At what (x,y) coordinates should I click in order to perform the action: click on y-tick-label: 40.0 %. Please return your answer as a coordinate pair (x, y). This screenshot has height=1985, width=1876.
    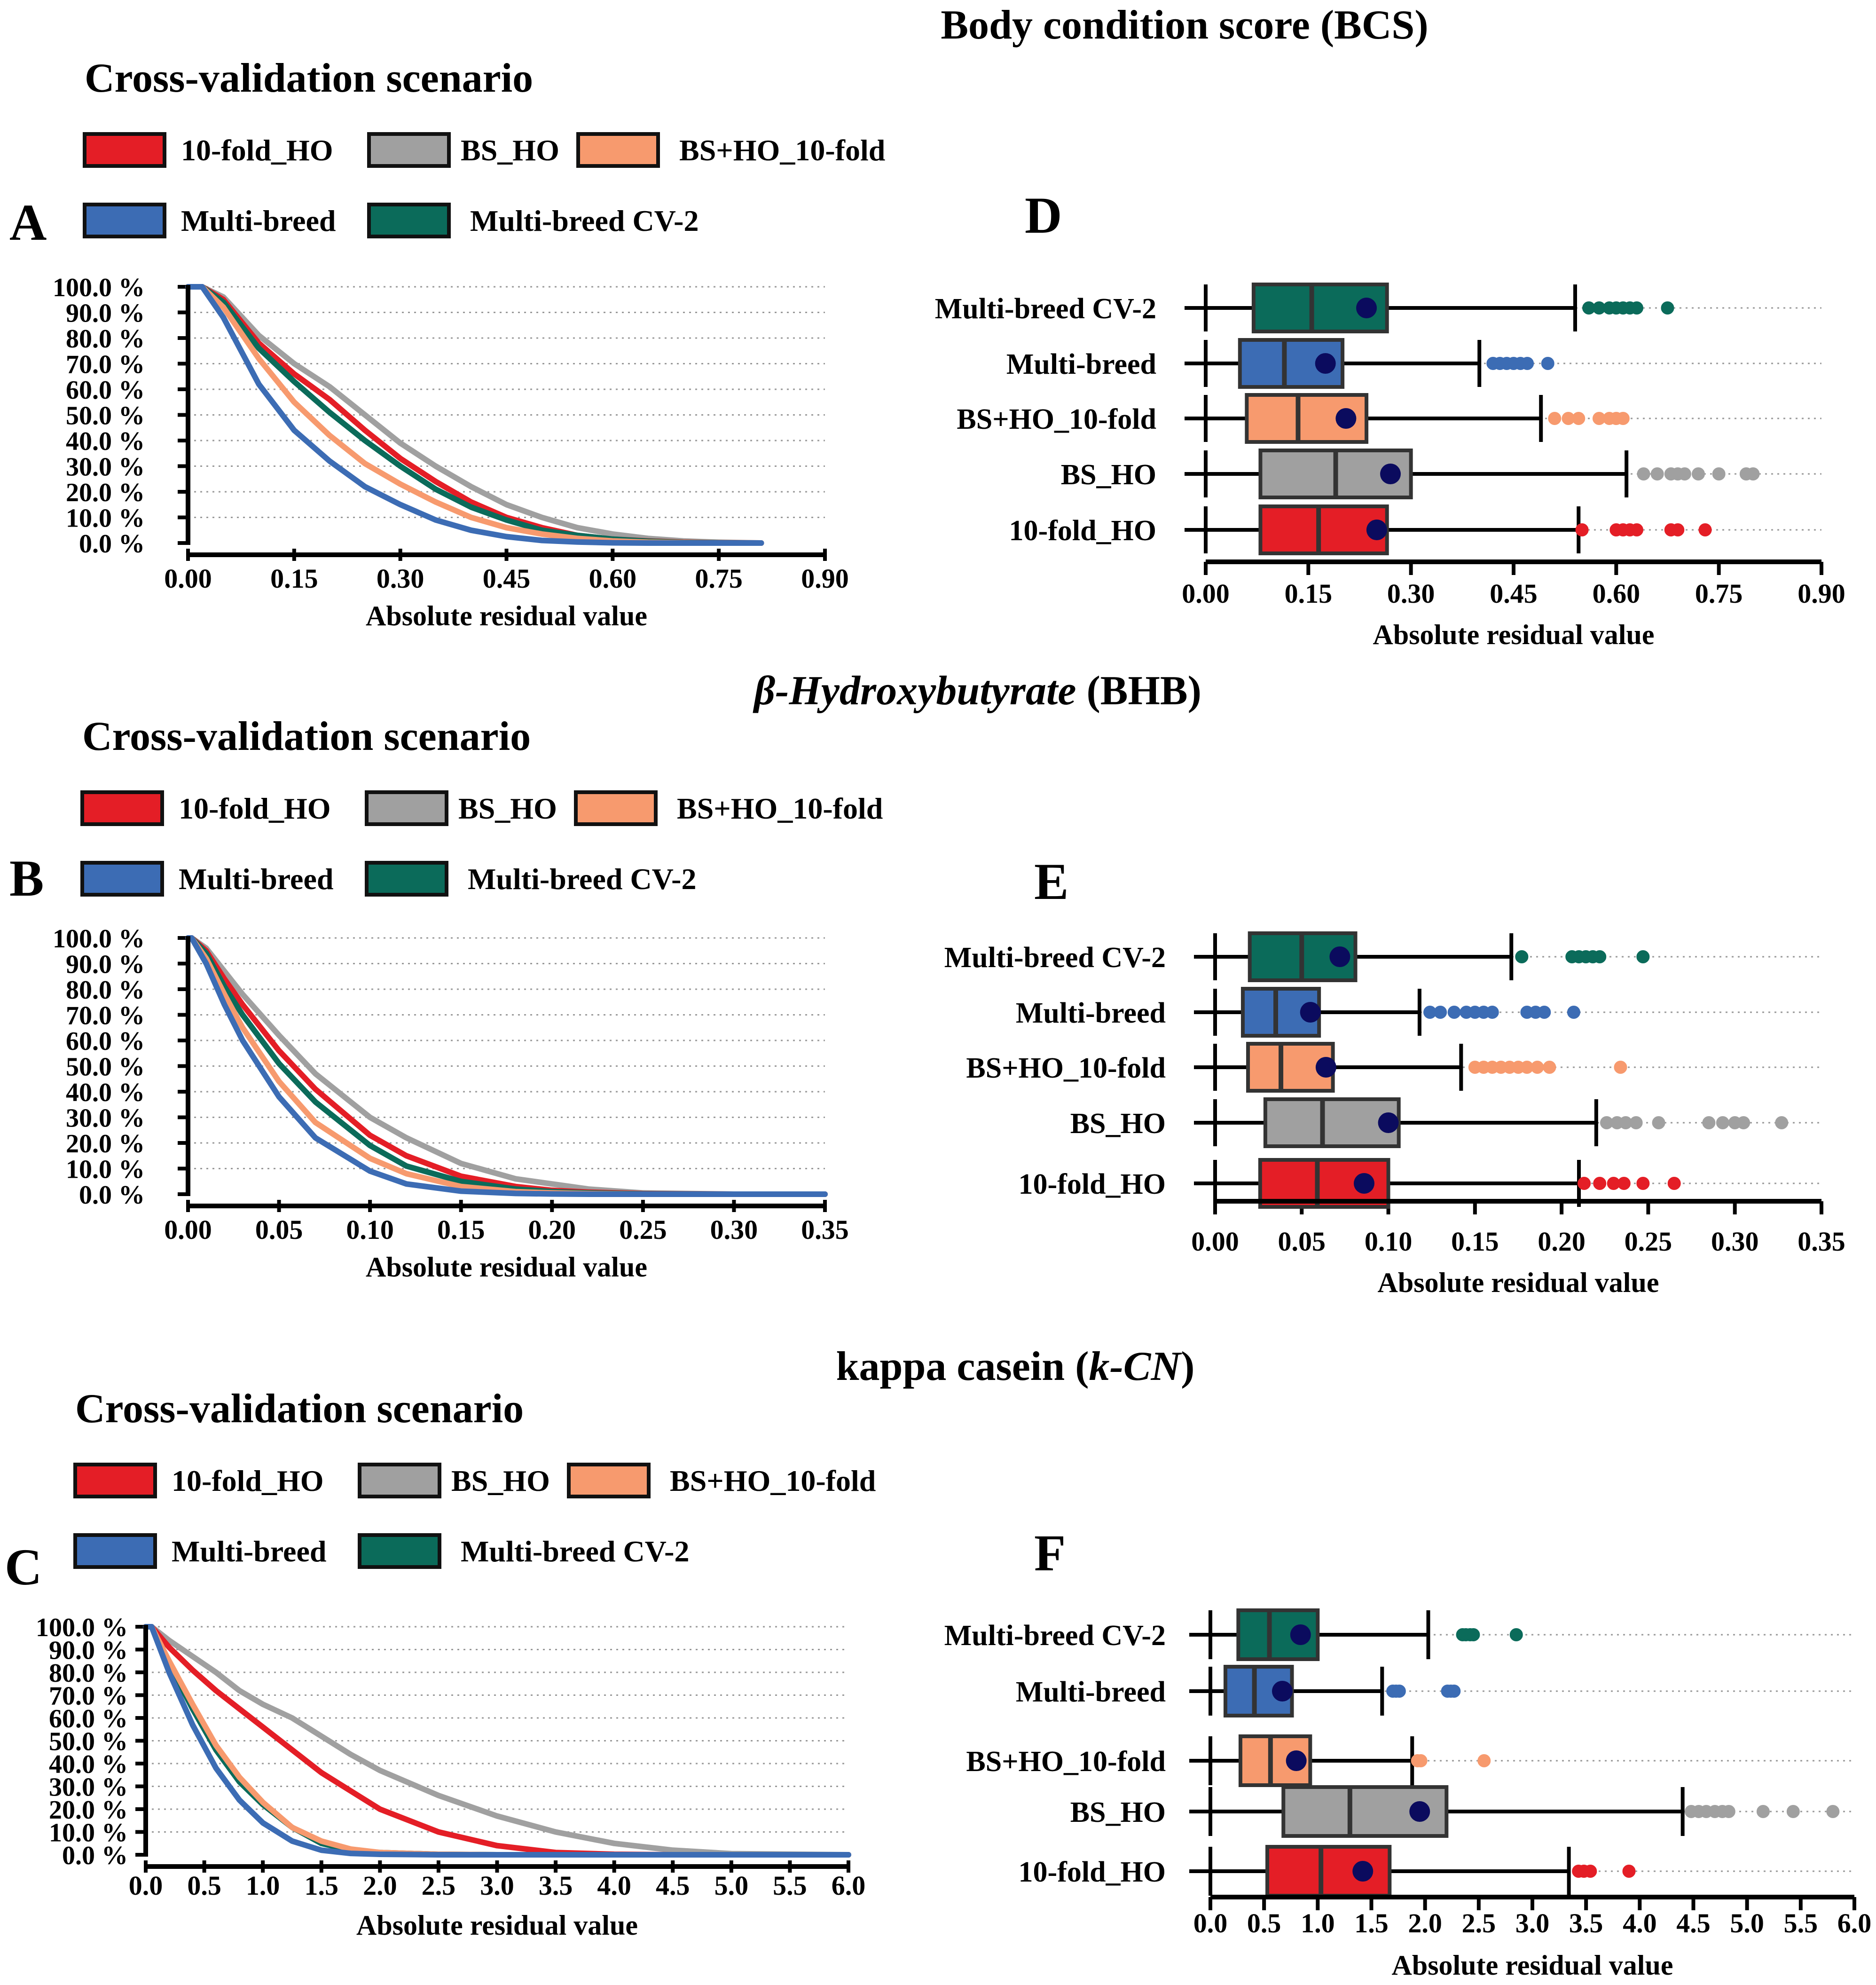
    Looking at the image, I should click on (88, 1764).